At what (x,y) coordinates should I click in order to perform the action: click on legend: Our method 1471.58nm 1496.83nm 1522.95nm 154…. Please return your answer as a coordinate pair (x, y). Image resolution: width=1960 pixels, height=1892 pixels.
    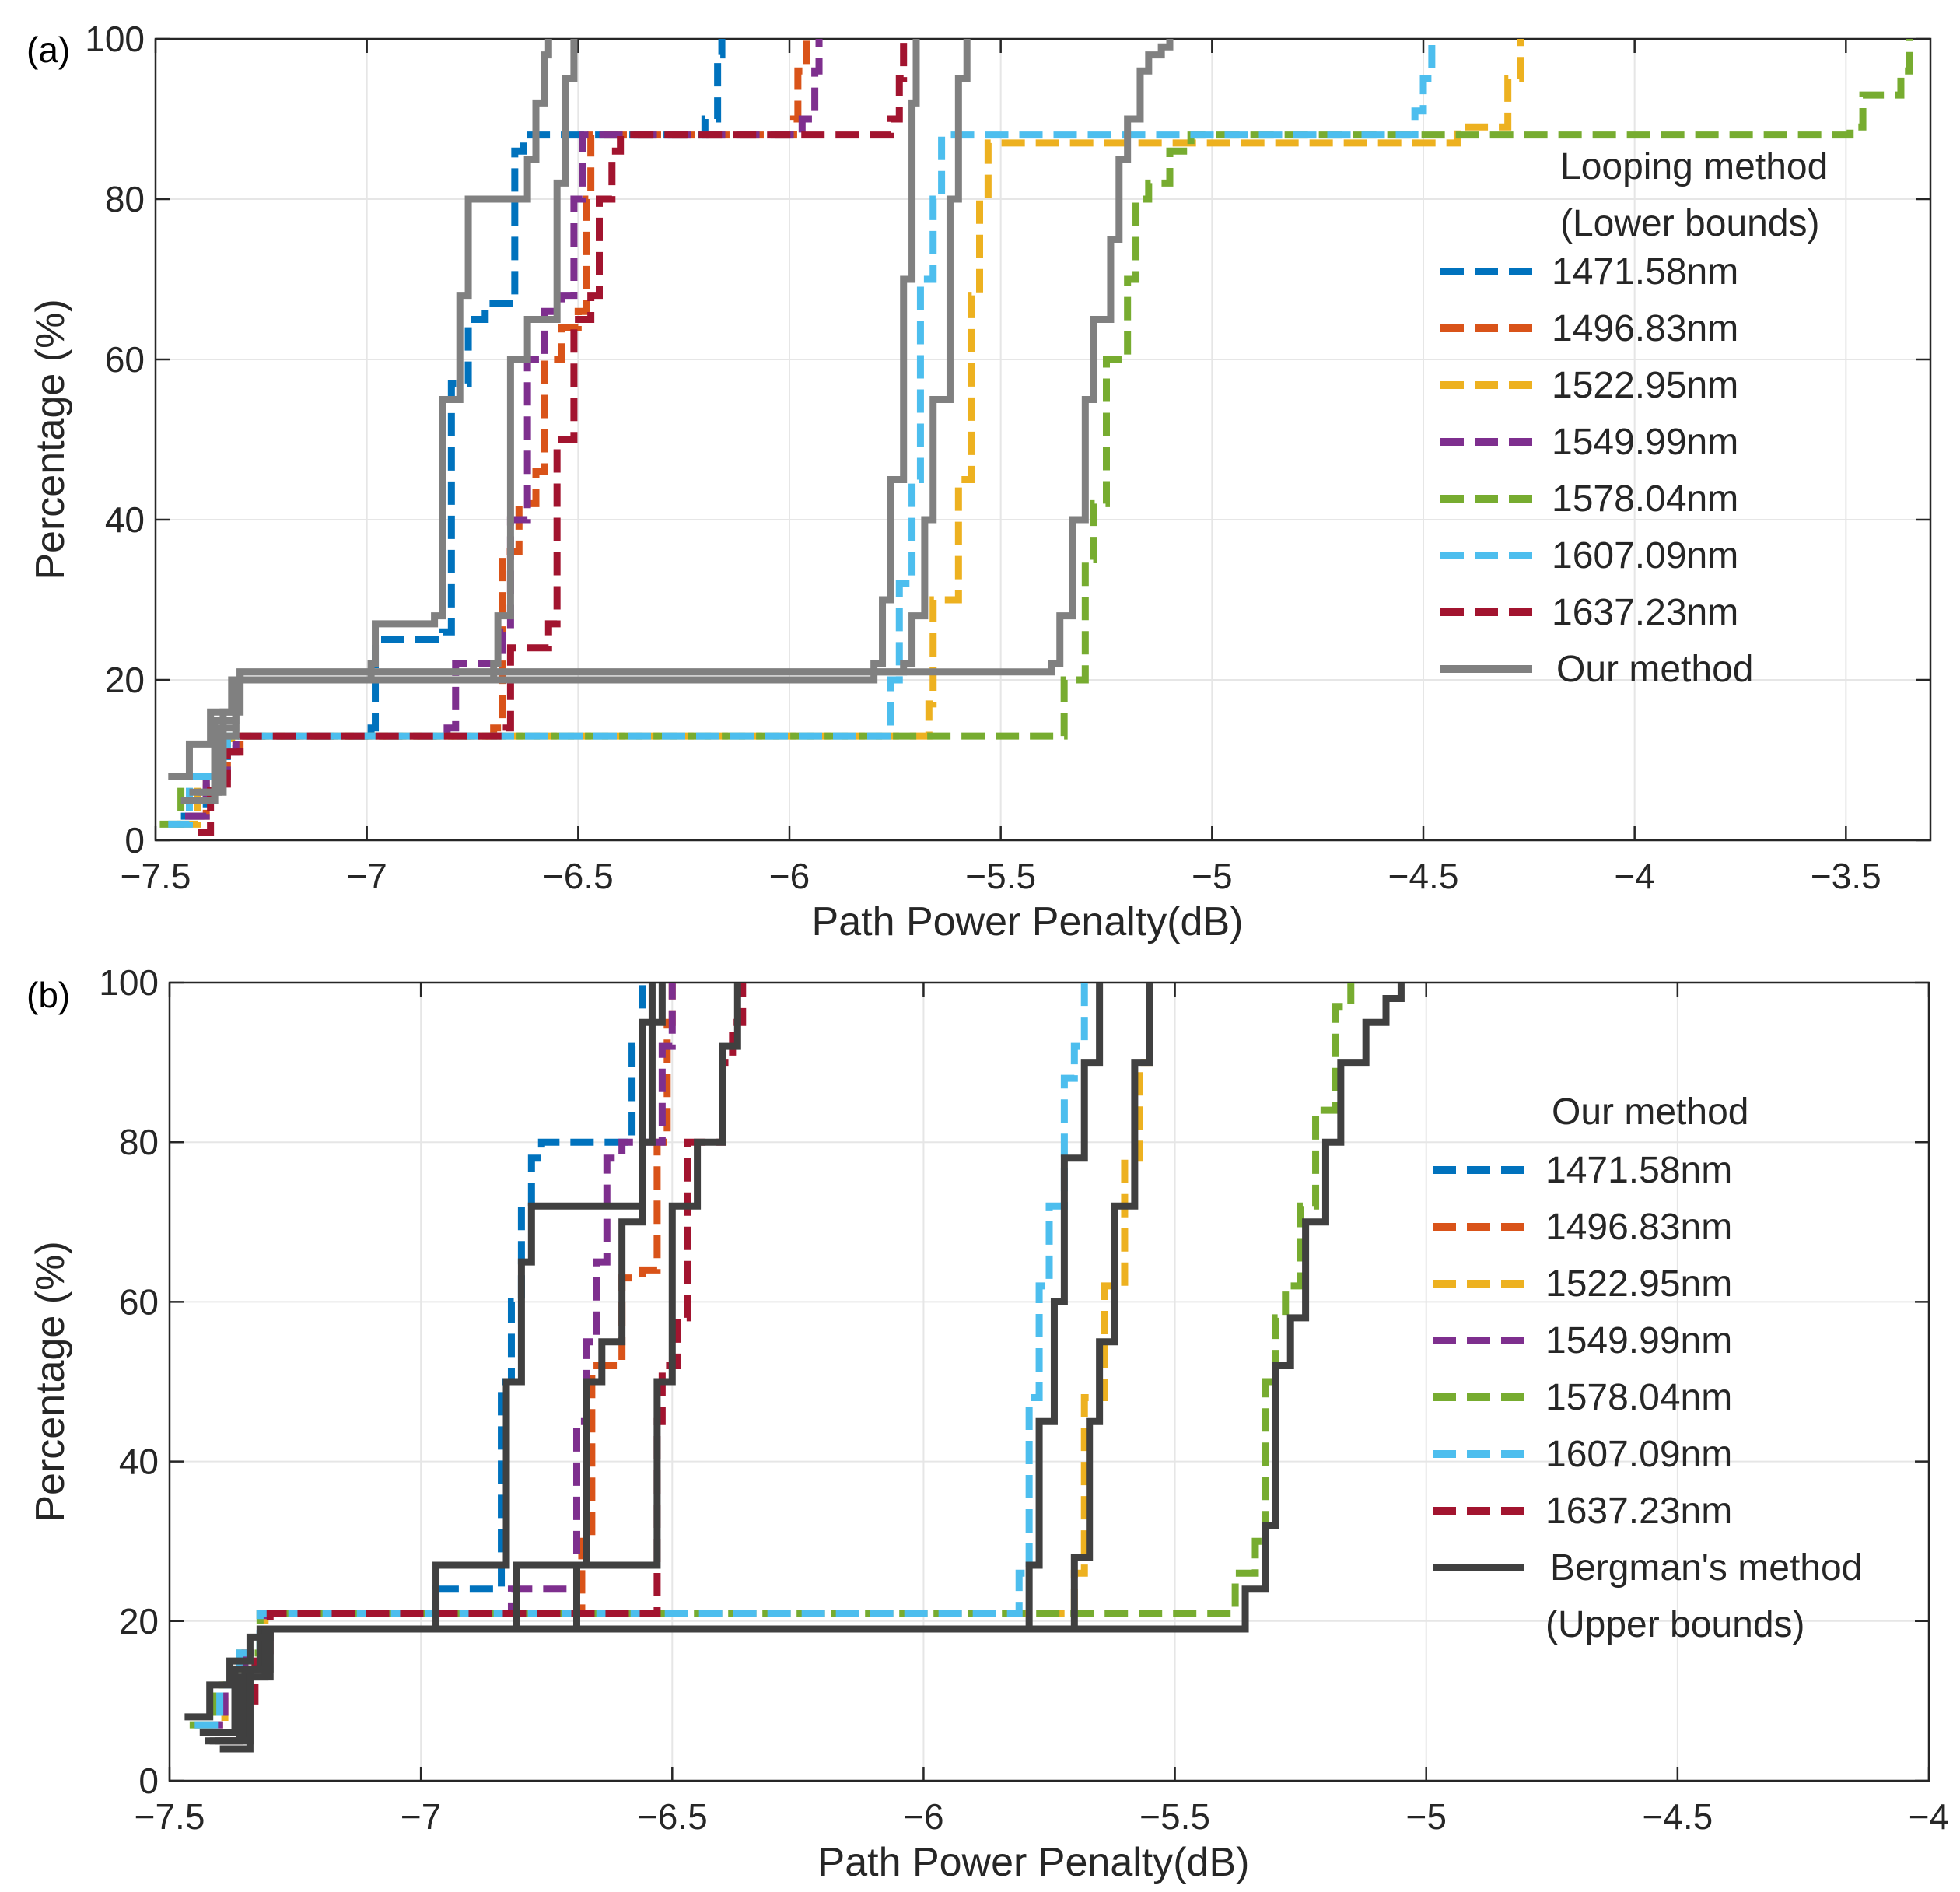
    Looking at the image, I should click on (1647, 1368).